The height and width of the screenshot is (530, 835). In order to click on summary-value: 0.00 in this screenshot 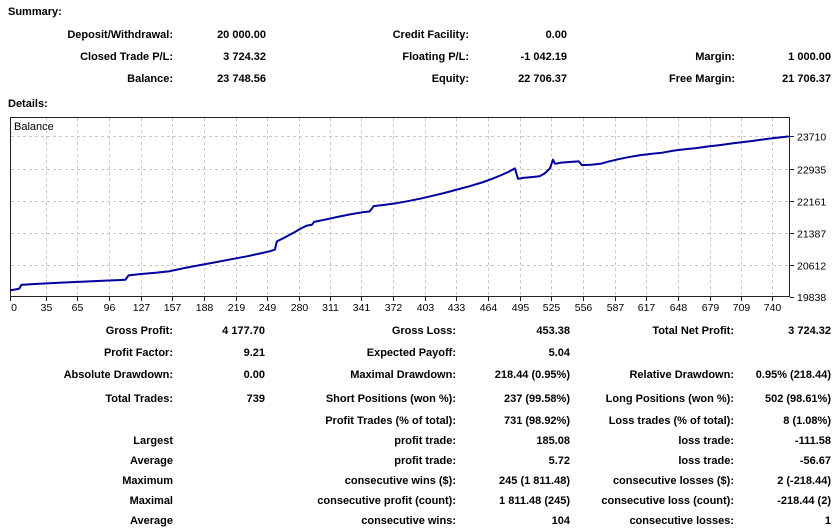, I will do `click(556, 35)`.